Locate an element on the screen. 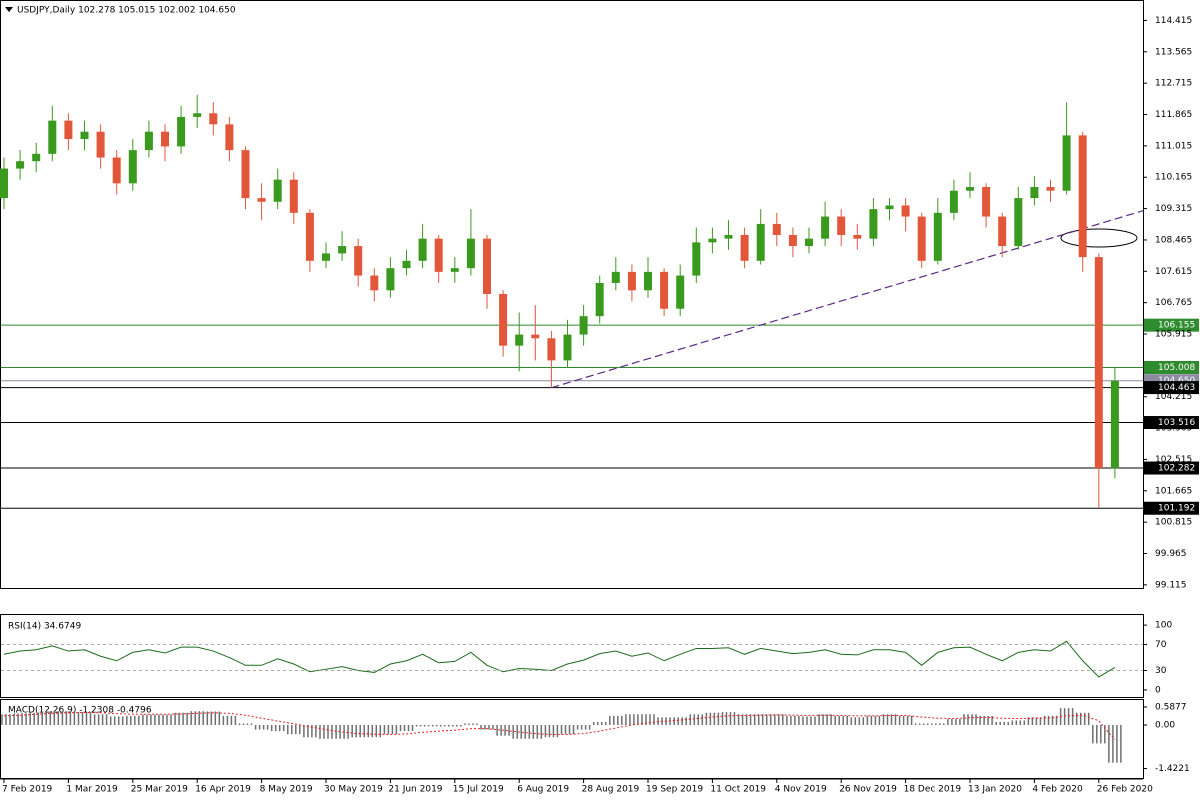 This screenshot has height=800, width=1200. y-tick-label: 0.5877 is located at coordinates (1171, 707).